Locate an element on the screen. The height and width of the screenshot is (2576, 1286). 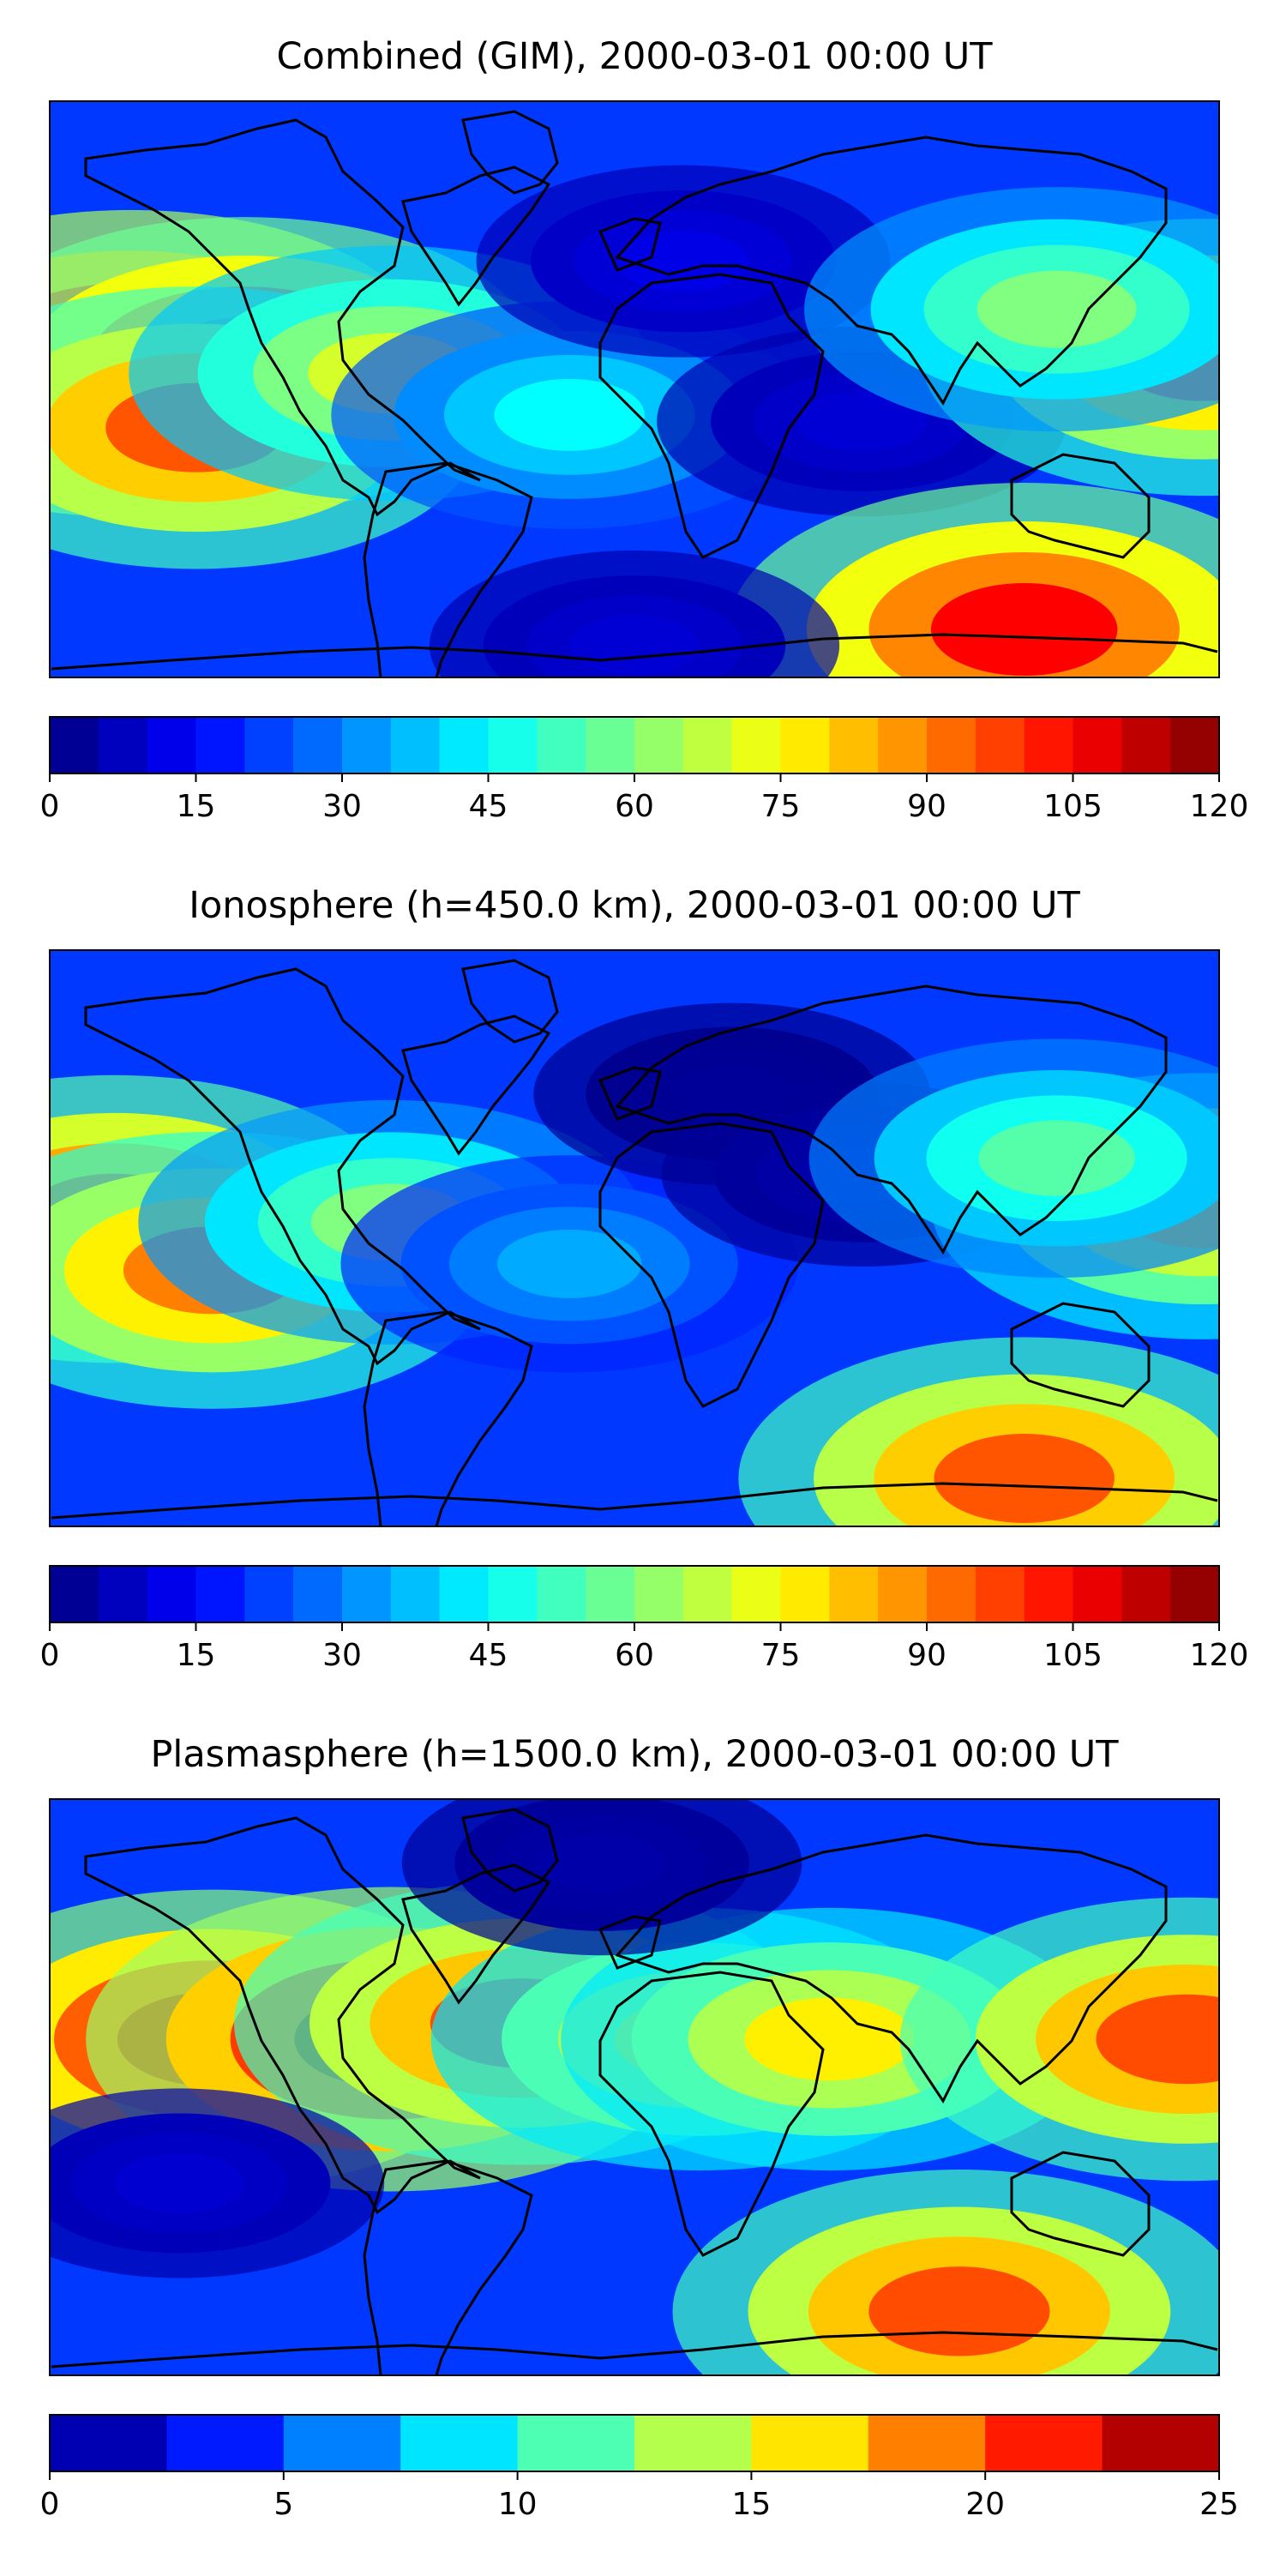
colorbar-tick-label: 5 is located at coordinates (283, 2504).